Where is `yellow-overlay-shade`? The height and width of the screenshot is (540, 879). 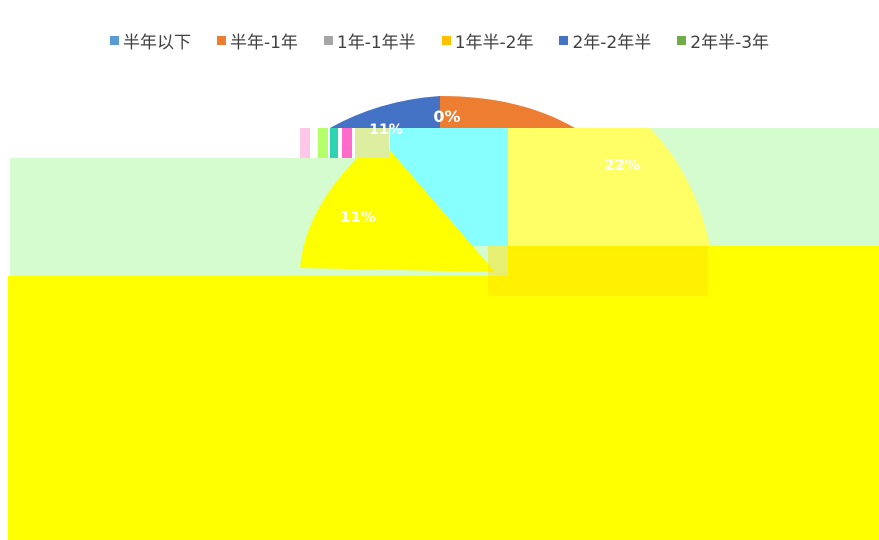
yellow-overlay-shade is located at coordinates (598, 271).